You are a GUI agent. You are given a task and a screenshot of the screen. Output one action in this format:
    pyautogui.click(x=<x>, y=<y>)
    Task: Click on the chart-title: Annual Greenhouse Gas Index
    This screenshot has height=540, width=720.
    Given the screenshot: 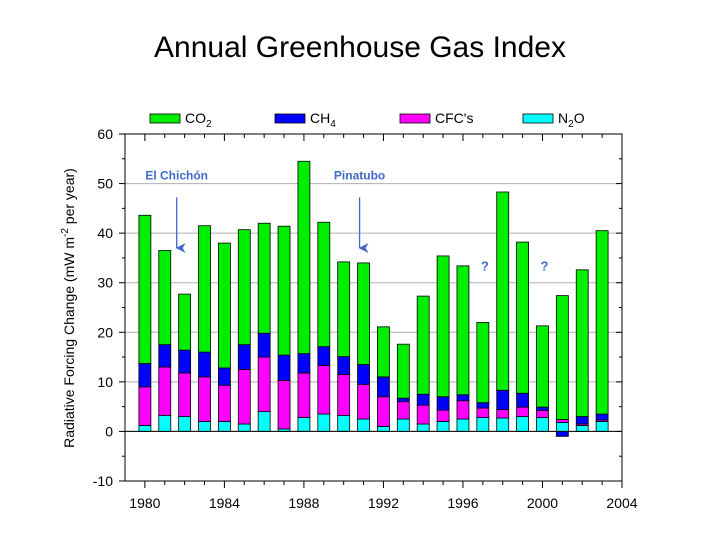 What is the action you would take?
    pyautogui.click(x=360, y=47)
    